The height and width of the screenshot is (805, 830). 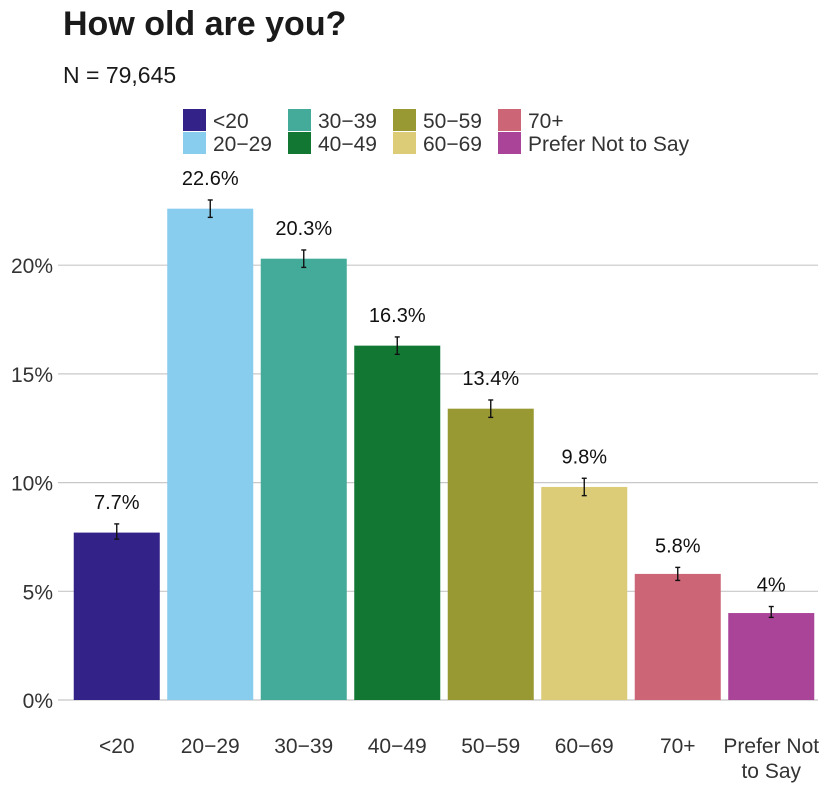 I want to click on data-label: 20.3%, so click(x=303, y=229).